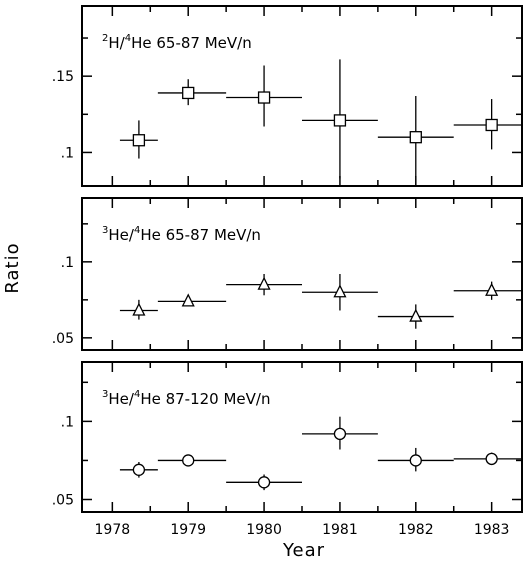  What do you see at coordinates (177, 42) in the screenshot?
I see `panel-label: 2H/4He 65-87 MeV/n` at bounding box center [177, 42].